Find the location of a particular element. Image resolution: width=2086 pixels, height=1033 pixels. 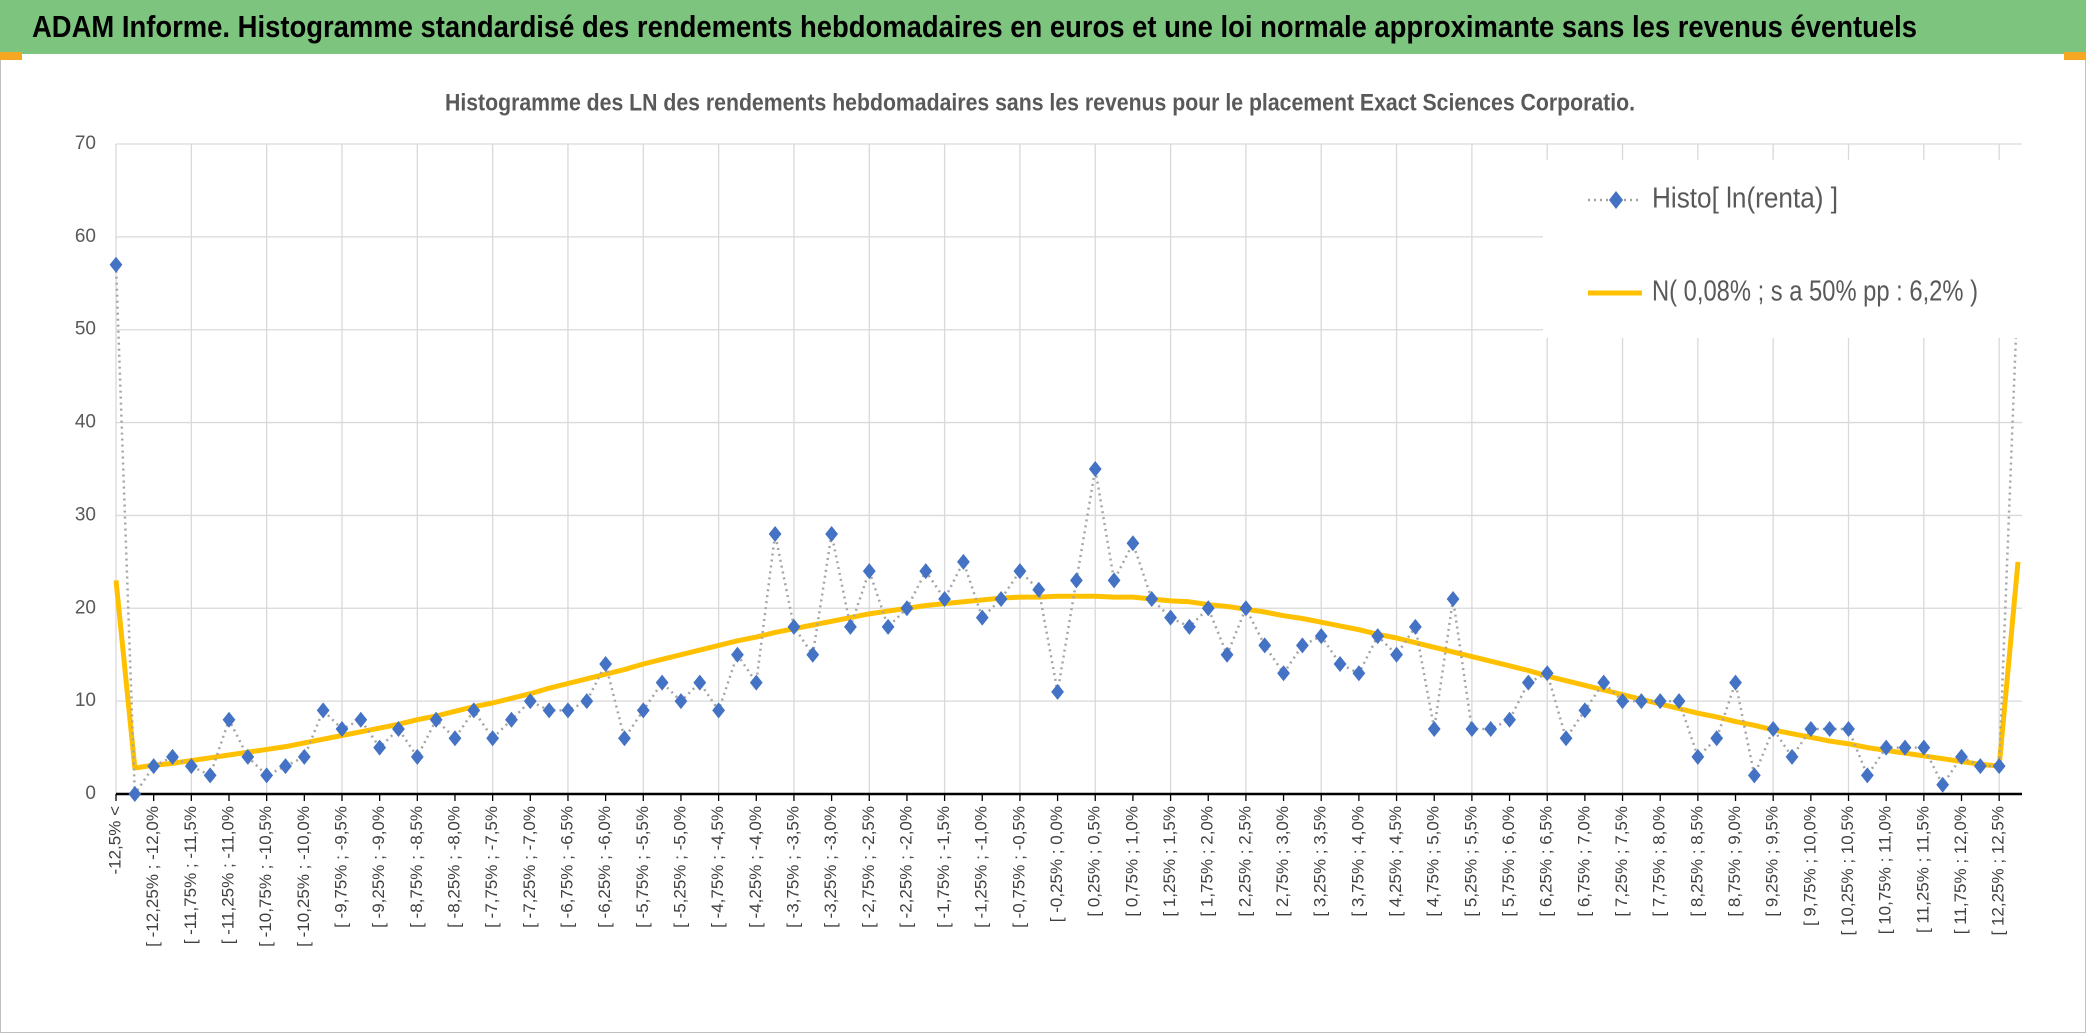

x-tick-label: [ 9,75% ; 10,0% is located at coordinates (1809, 866).